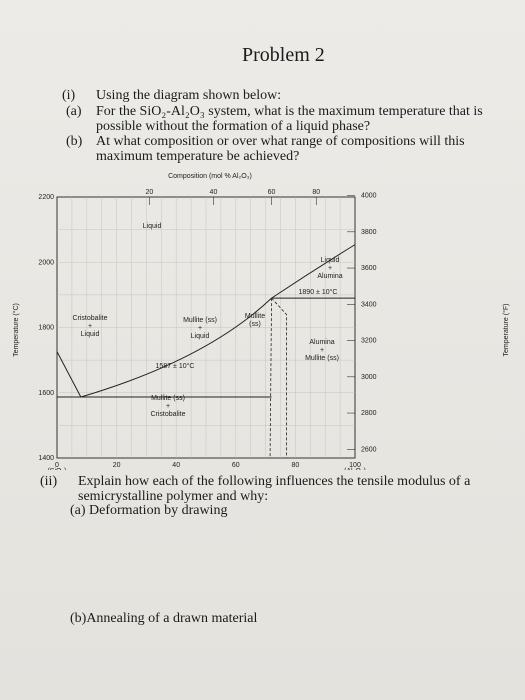  I want to click on axis-title: Temperature (°C), so click(16, 330).